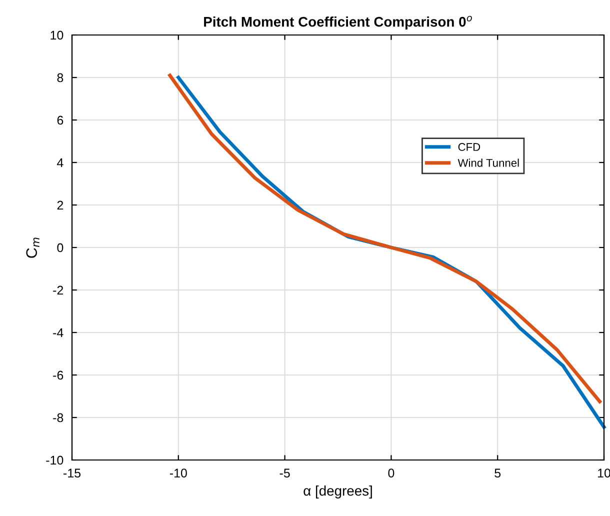 The height and width of the screenshot is (516, 610). I want to click on y-tick-label: 6, so click(60, 120).